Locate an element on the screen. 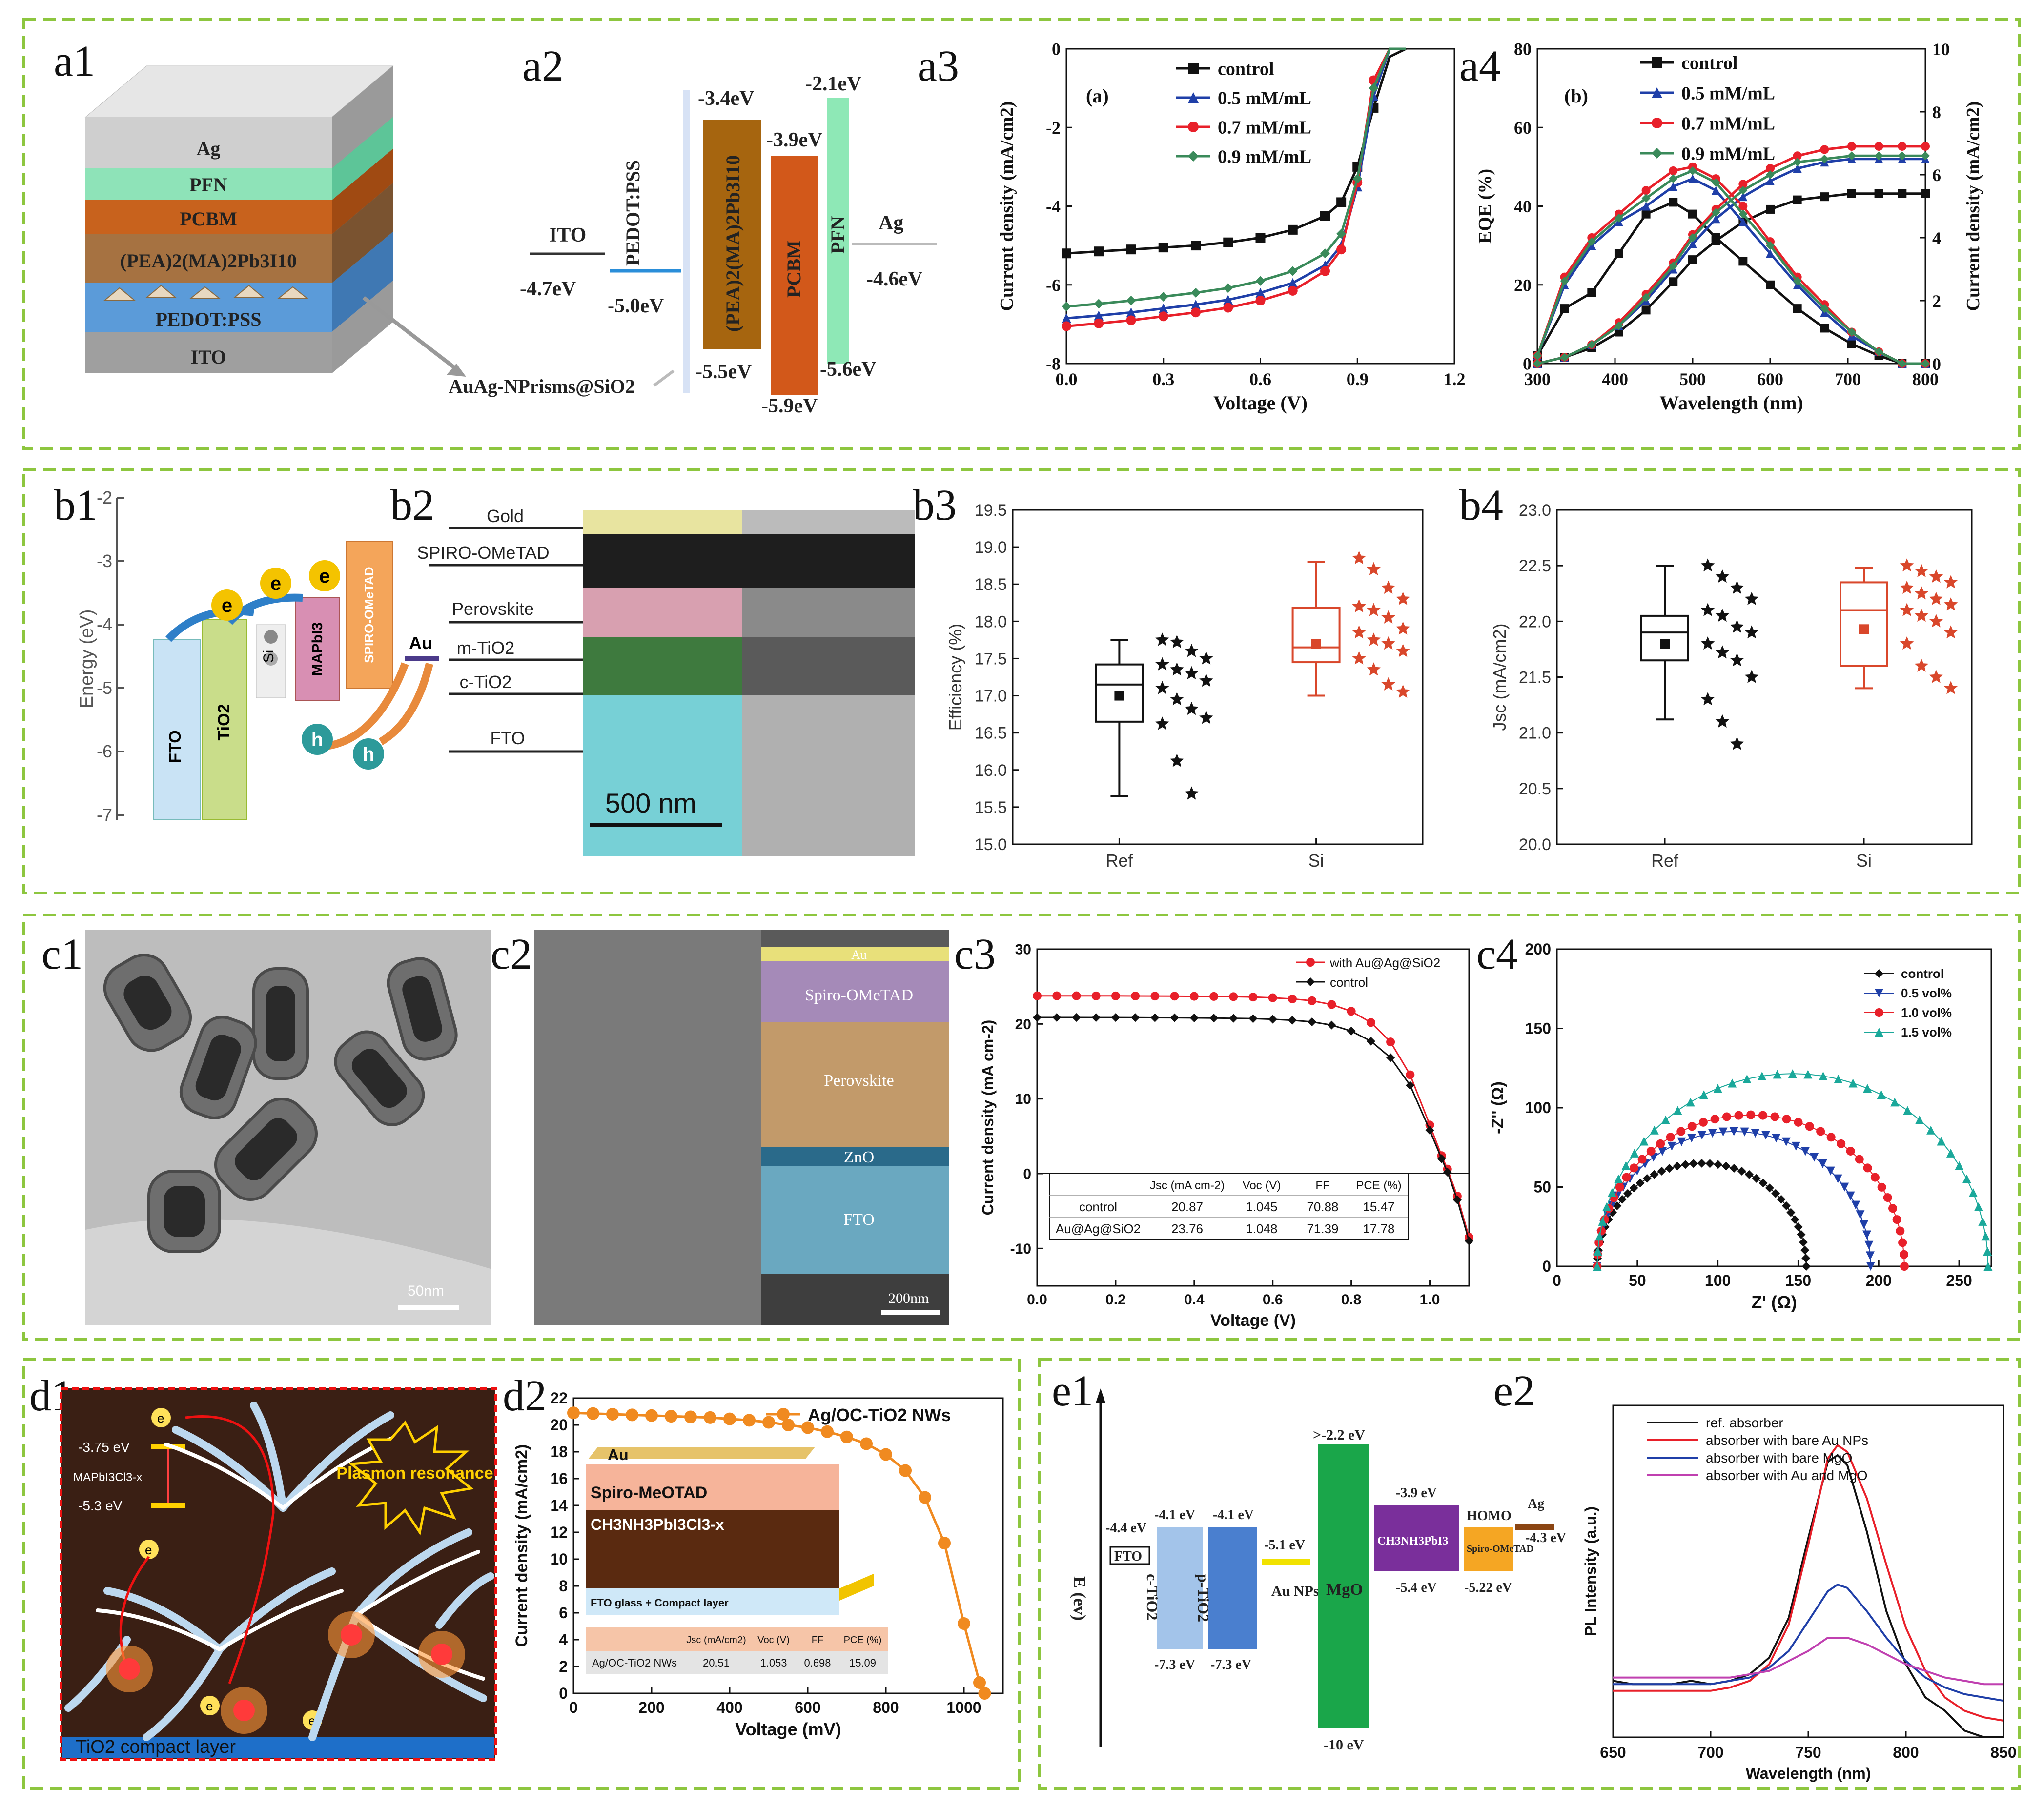 The height and width of the screenshot is (1809, 2044). svg-text: Perovskite is located at coordinates (493, 609).